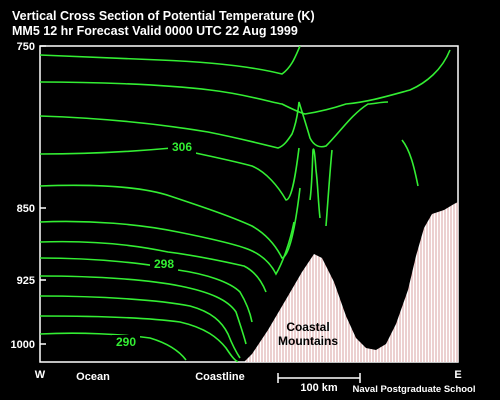 This screenshot has height=400, width=500. I want to click on credit-text: Naval Postgraduate School, so click(413, 389).